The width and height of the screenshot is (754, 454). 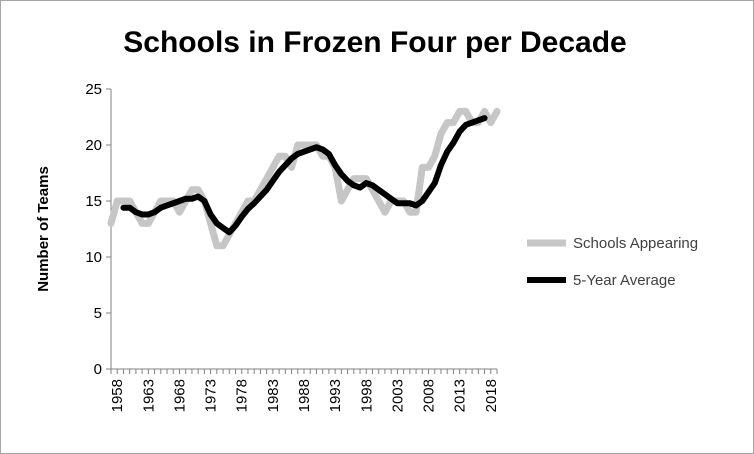 I want to click on x-tick-label: 1993, so click(x=335, y=395).